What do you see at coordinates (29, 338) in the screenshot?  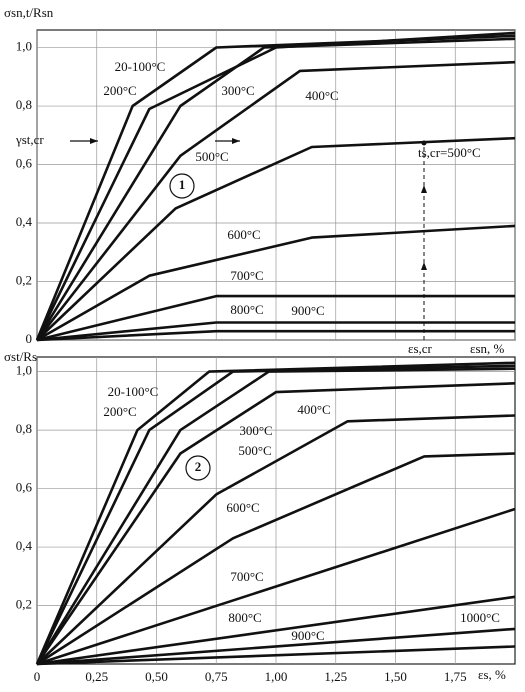 I see `y-tick-label: 0` at bounding box center [29, 338].